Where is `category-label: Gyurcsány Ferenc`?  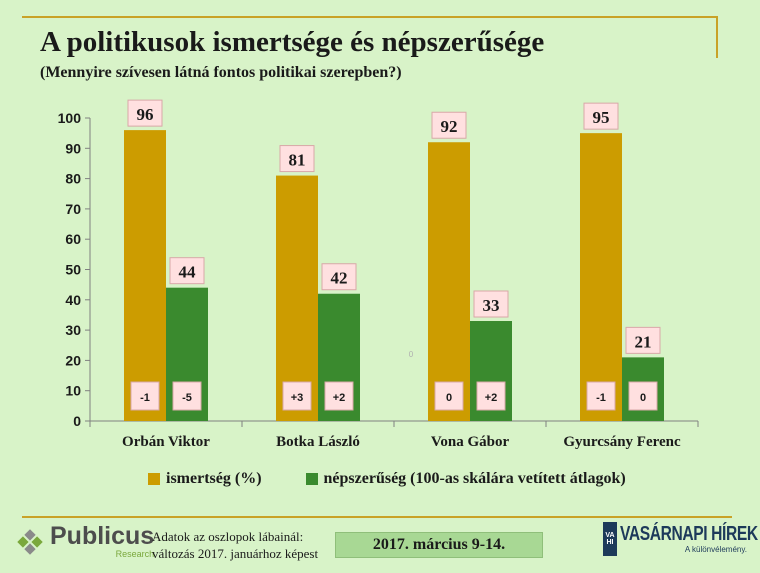 category-label: Gyurcsány Ferenc is located at coordinates (622, 442).